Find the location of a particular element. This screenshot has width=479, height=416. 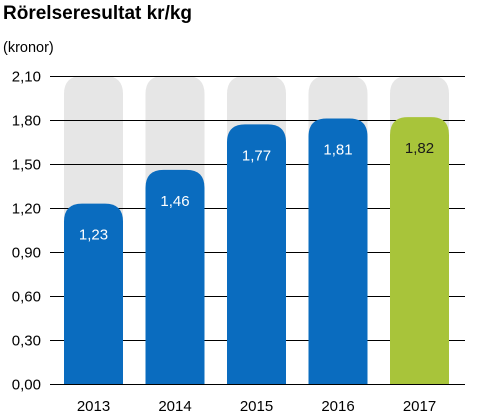

bar-value-label: 1,77 is located at coordinates (256, 155).